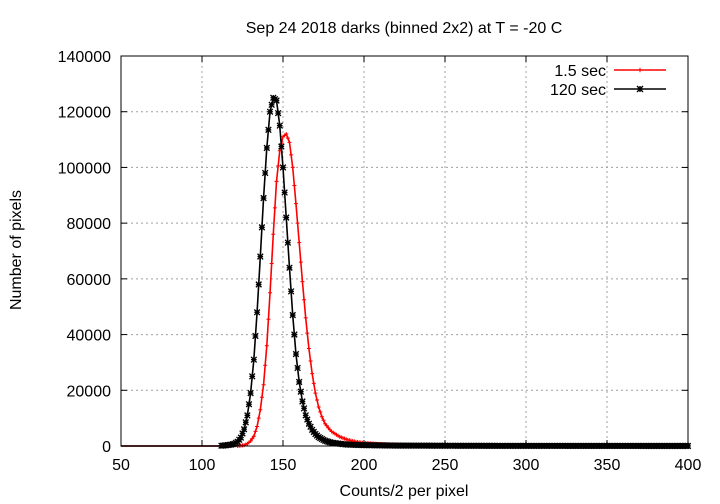 This screenshot has height=504, width=720. I want to click on y-tick-label: 140000, so click(84, 57).